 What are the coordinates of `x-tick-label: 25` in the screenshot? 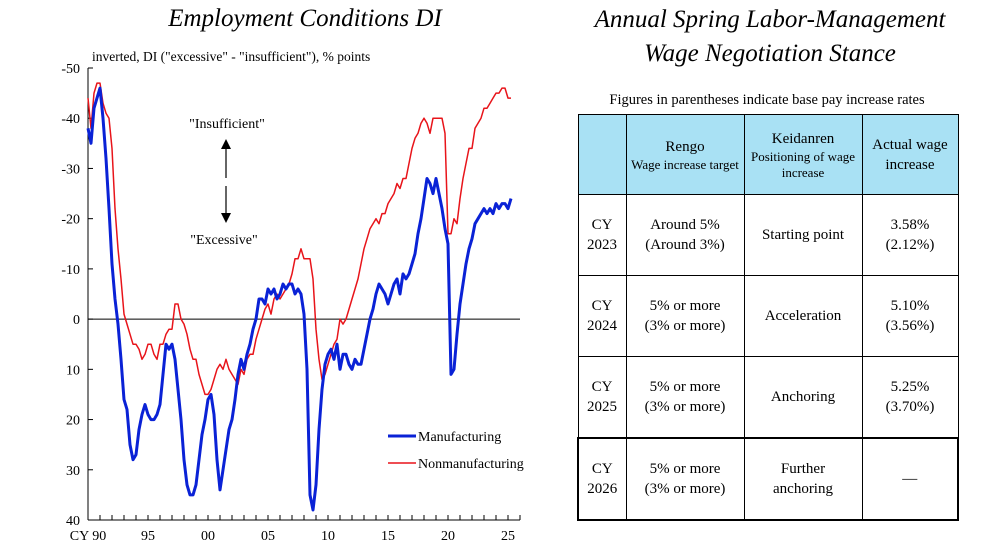 It's located at (508, 536).